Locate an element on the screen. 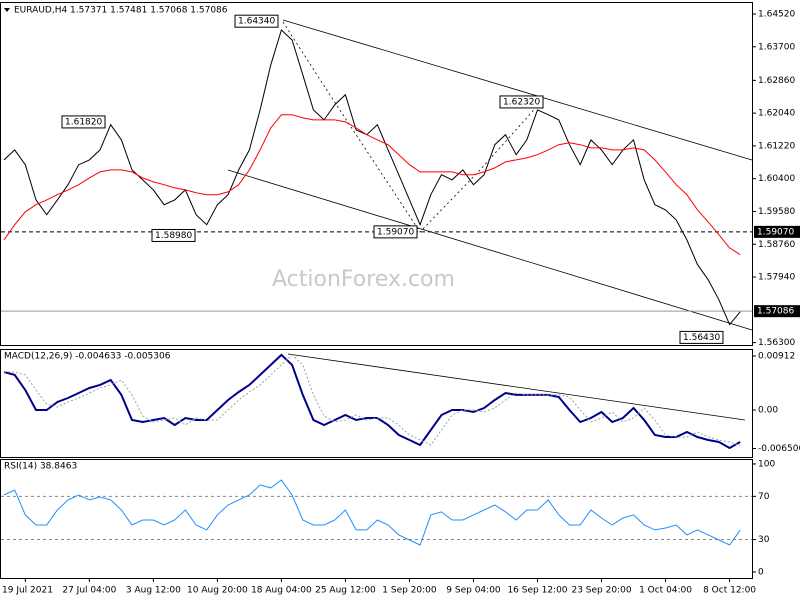 The width and height of the screenshot is (800, 600). price-label: 1.59070 is located at coordinates (775, 232).